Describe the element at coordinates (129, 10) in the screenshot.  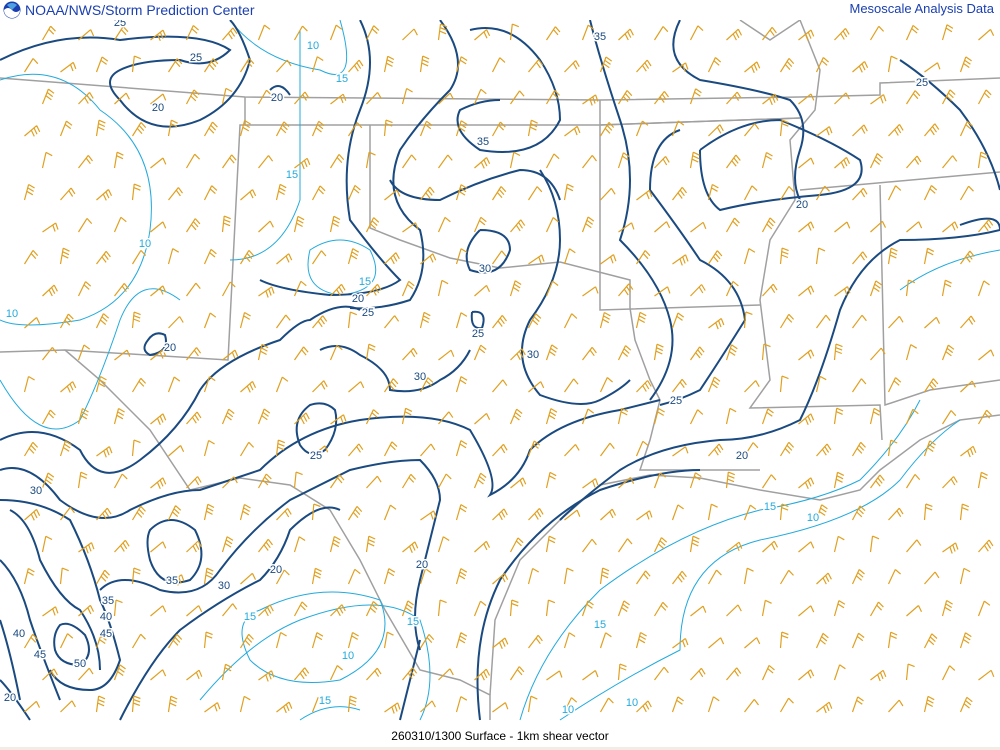
I see `header-branding: NOAA/NWS/Storm Prediction Center` at that location.